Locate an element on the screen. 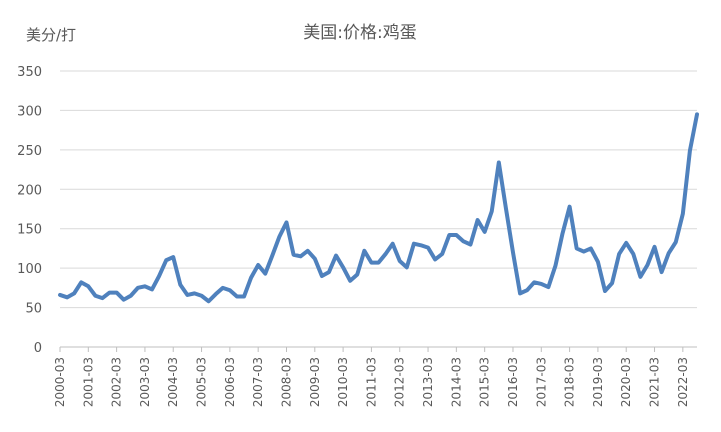  x-tick-label: 2021-03 is located at coordinates (655, 382).